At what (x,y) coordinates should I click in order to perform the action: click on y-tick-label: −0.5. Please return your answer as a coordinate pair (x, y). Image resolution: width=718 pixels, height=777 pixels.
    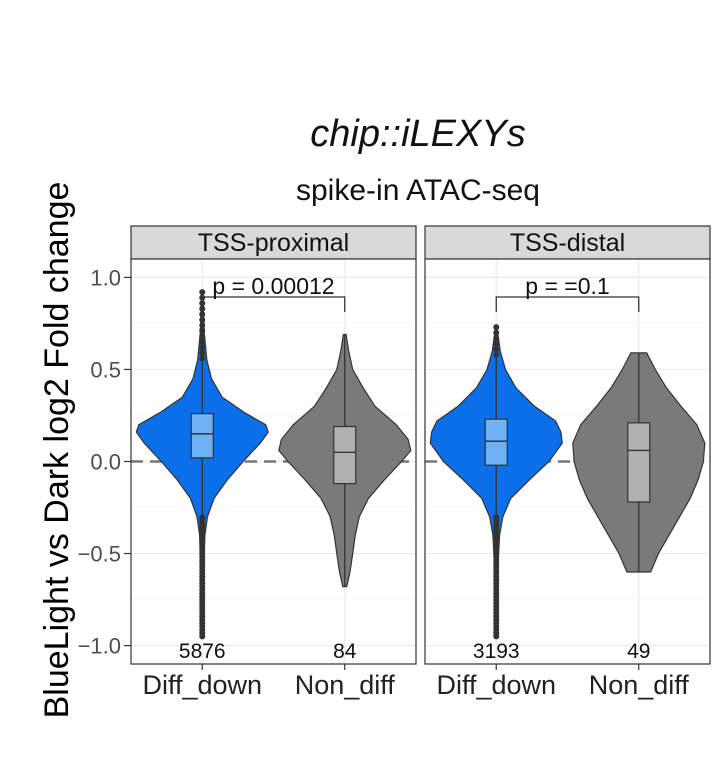
    Looking at the image, I should click on (99, 554).